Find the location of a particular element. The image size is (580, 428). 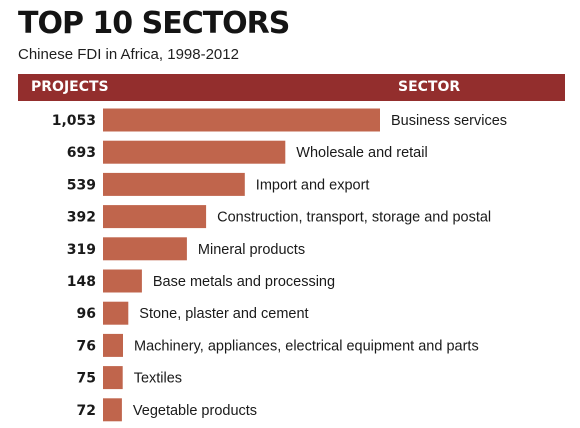

value-label: 76 is located at coordinates (86, 346).